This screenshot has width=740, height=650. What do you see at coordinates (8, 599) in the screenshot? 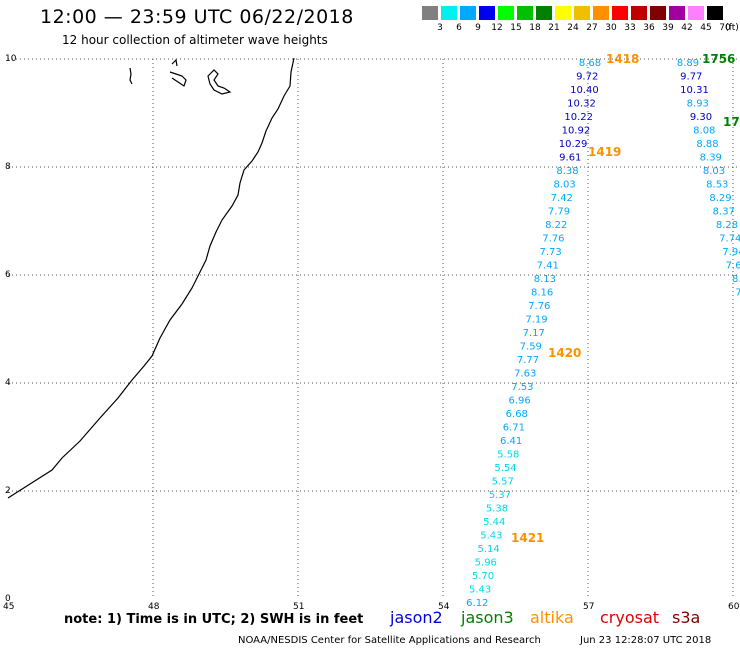
I see `y-tick-label: 0` at bounding box center [8, 599].